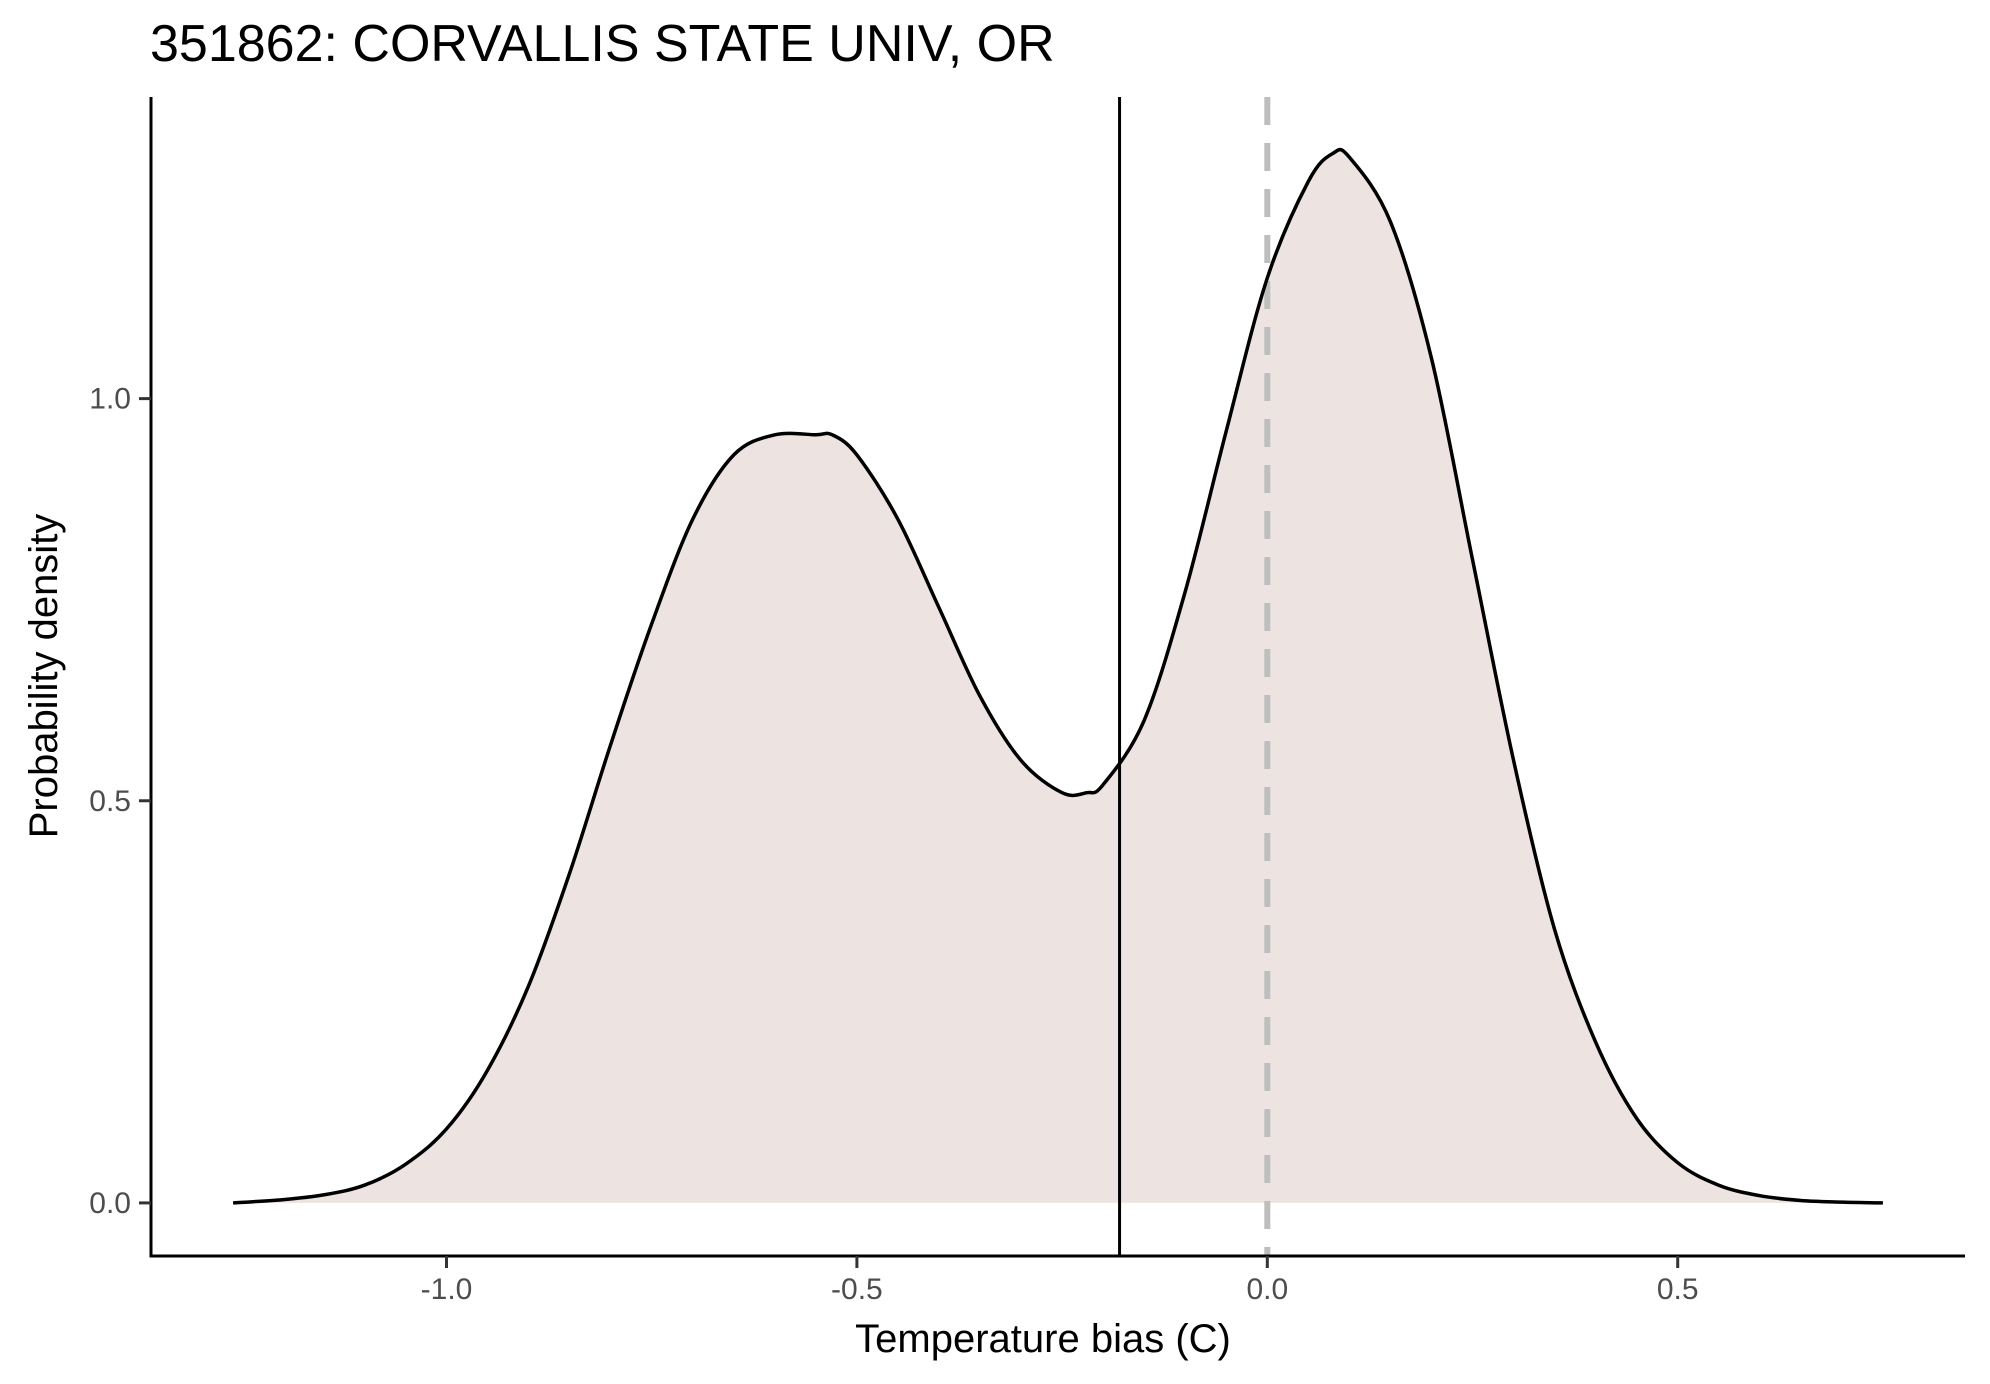 The height and width of the screenshot is (1384, 1990). What do you see at coordinates (44, 676) in the screenshot?
I see `y-axis-title: Probability density` at bounding box center [44, 676].